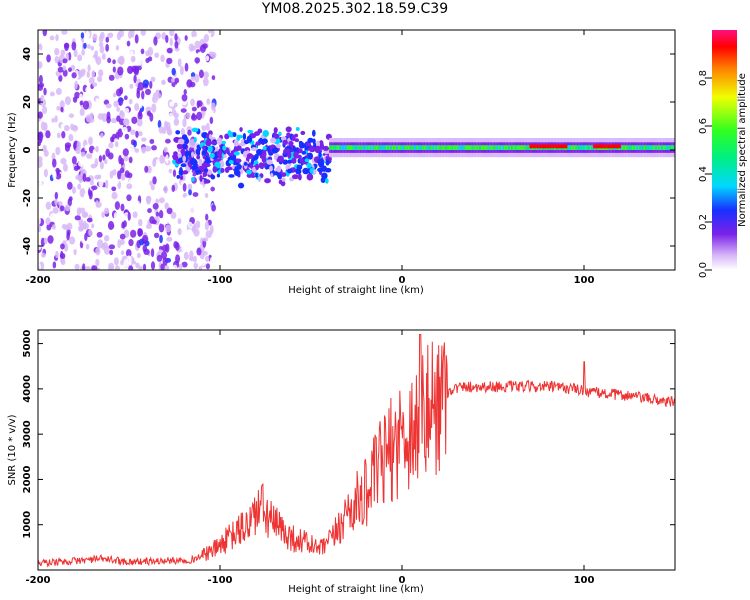 The height and width of the screenshot is (600, 750). What do you see at coordinates (402, 580) in the screenshot?
I see `snr-xtick-label: 0` at bounding box center [402, 580].